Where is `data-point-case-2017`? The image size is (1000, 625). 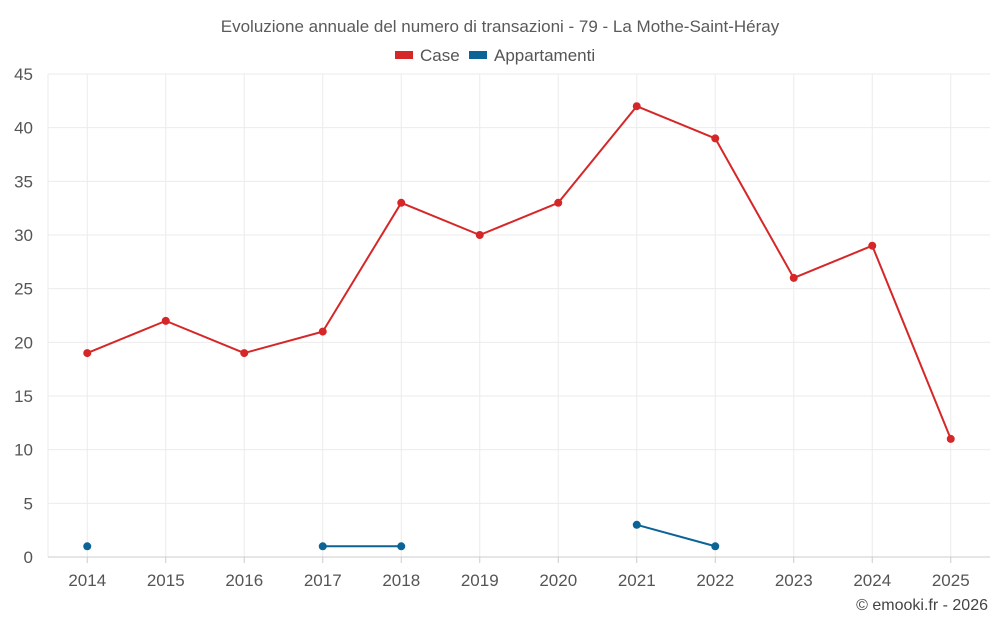 data-point-case-2017 is located at coordinates (322, 331).